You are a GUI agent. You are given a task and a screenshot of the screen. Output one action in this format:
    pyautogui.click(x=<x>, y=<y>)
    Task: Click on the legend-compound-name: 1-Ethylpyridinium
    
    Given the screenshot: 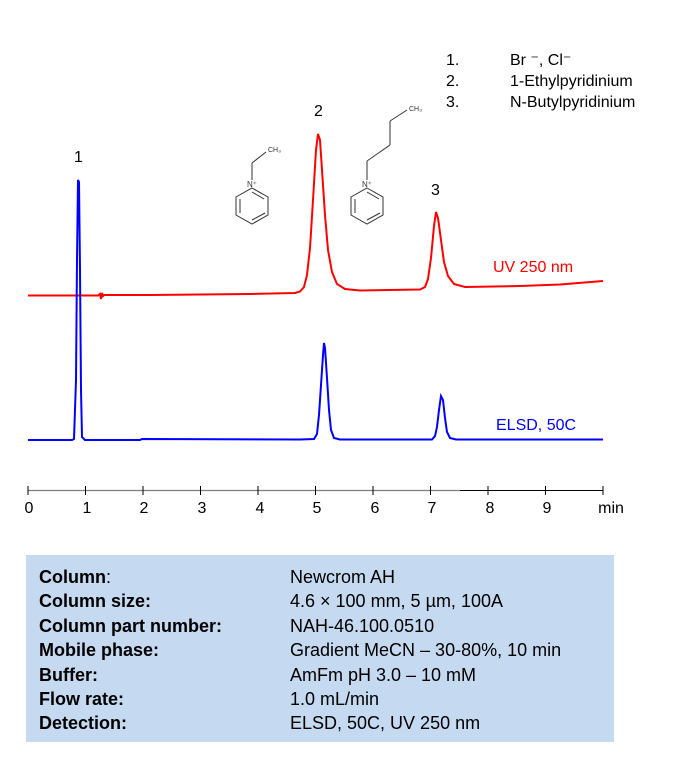 What is the action you would take?
    pyautogui.click(x=571, y=81)
    